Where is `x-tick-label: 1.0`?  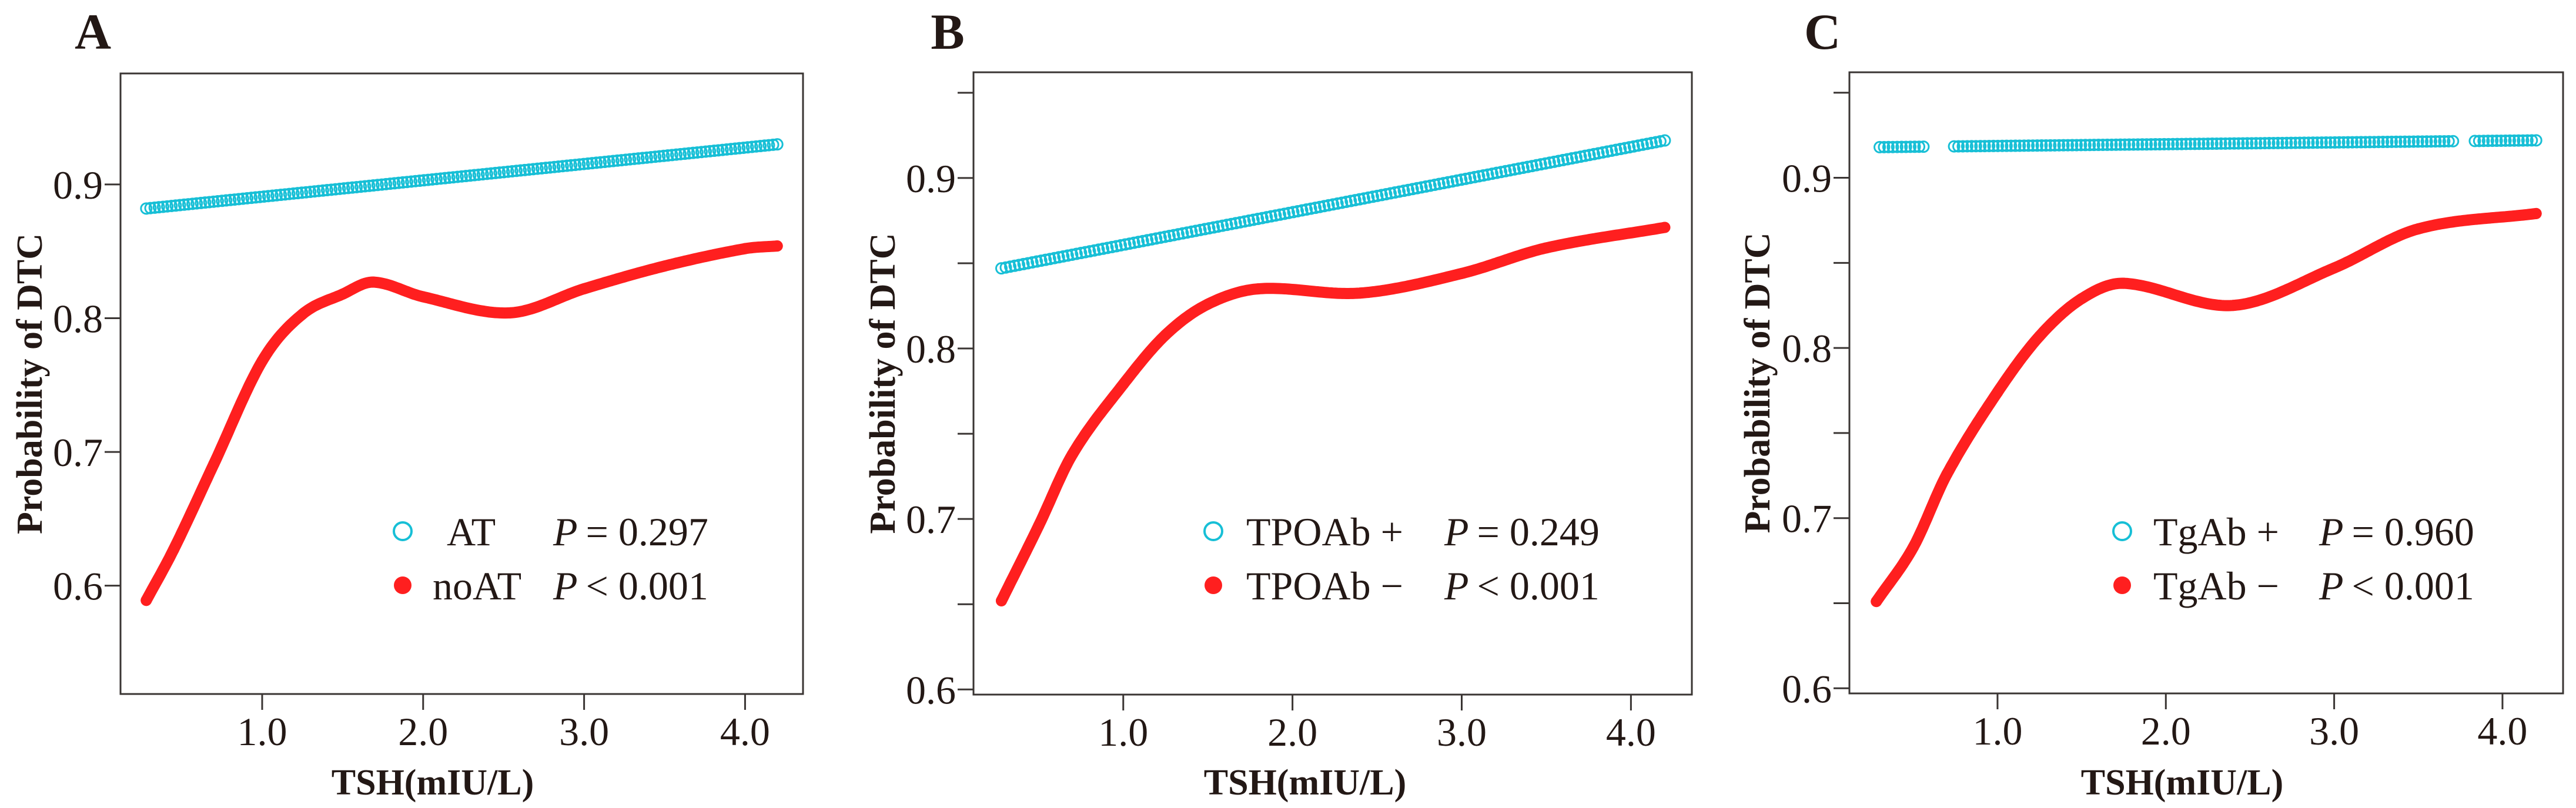 x-tick-label: 1.0 is located at coordinates (262, 731).